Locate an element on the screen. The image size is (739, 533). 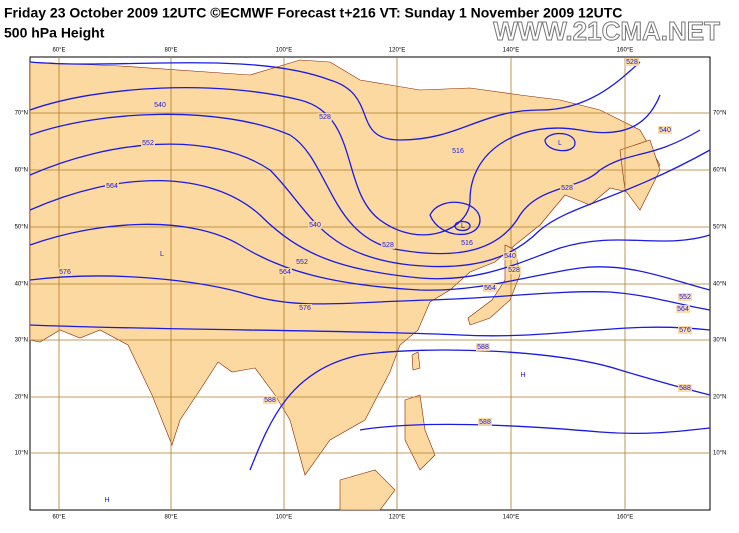
borneo is located at coordinates (367, 490).